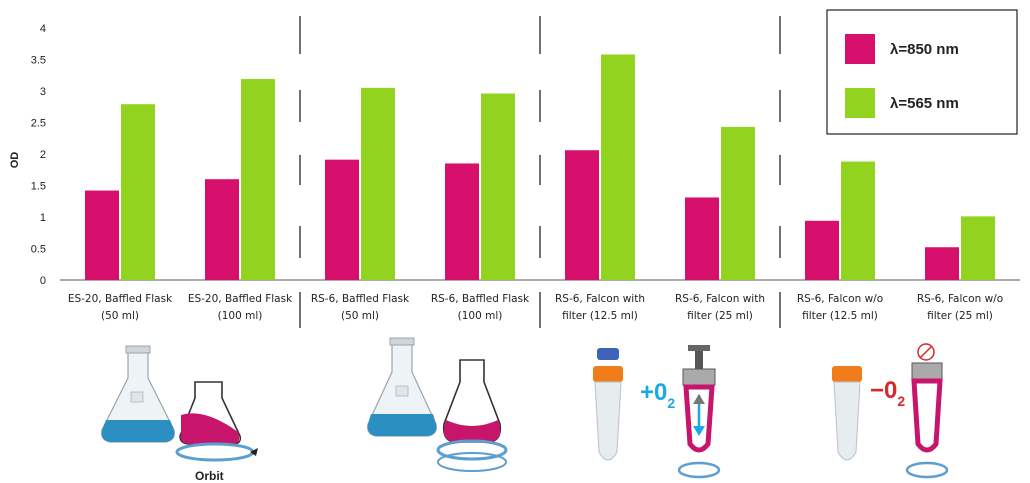 This screenshot has height=483, width=1030. I want to click on minus-o2-label: −02, so click(887, 393).